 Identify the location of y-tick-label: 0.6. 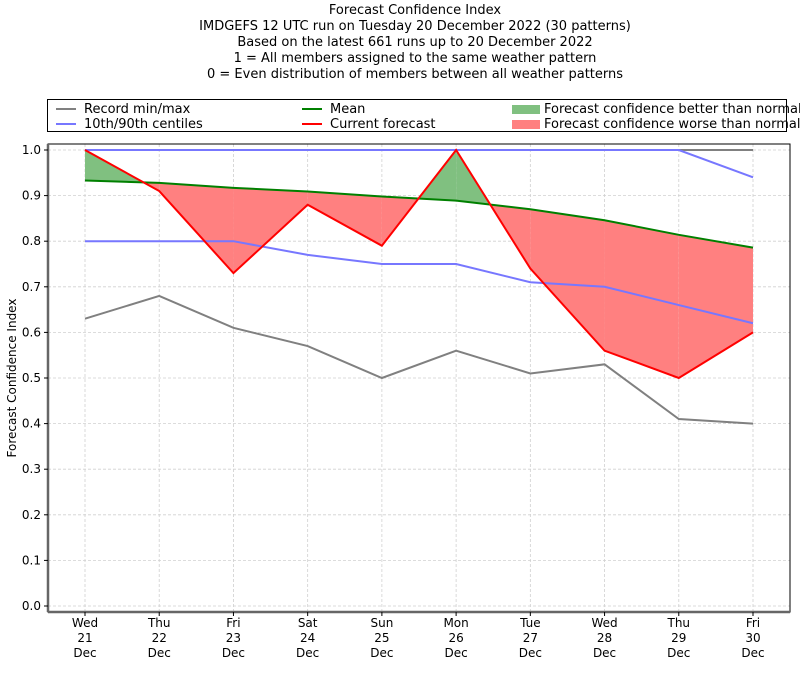
(31, 332).